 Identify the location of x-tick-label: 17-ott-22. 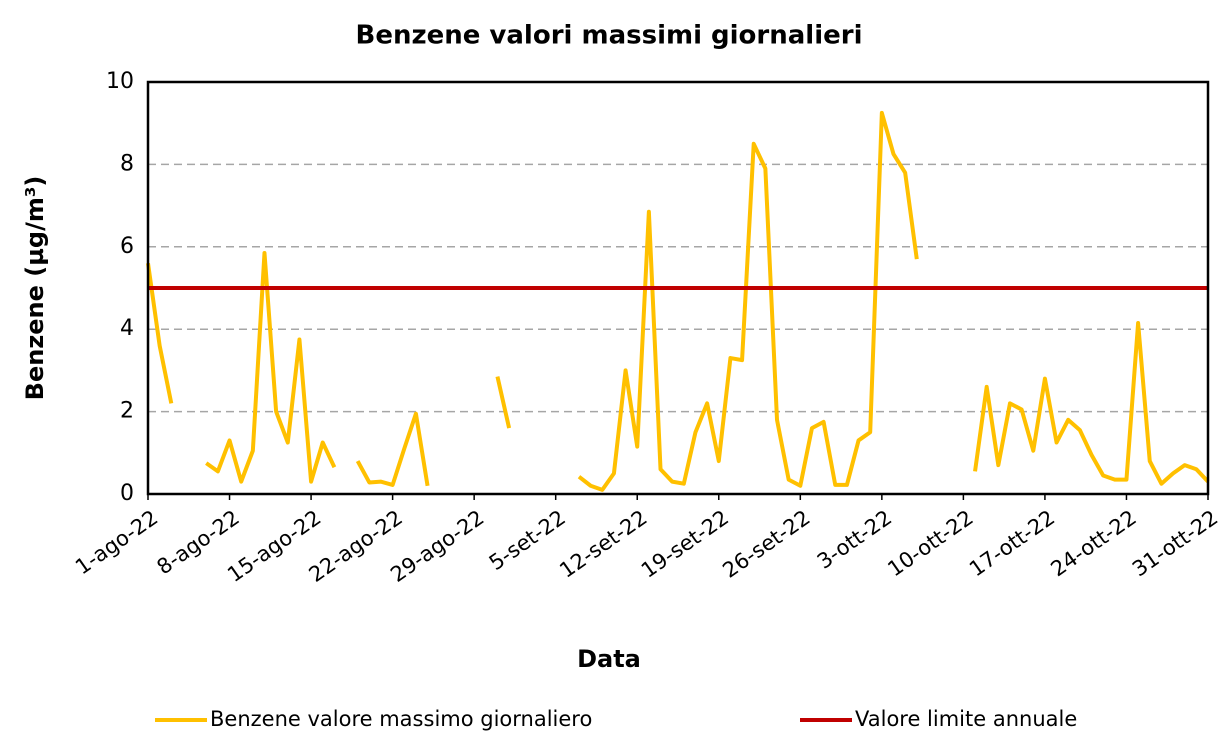
(1012, 543).